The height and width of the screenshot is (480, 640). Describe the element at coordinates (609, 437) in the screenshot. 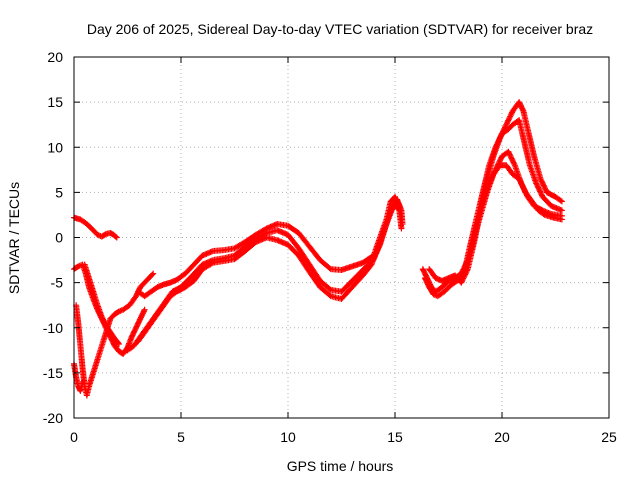

I see `x-tick-label: 25` at that location.